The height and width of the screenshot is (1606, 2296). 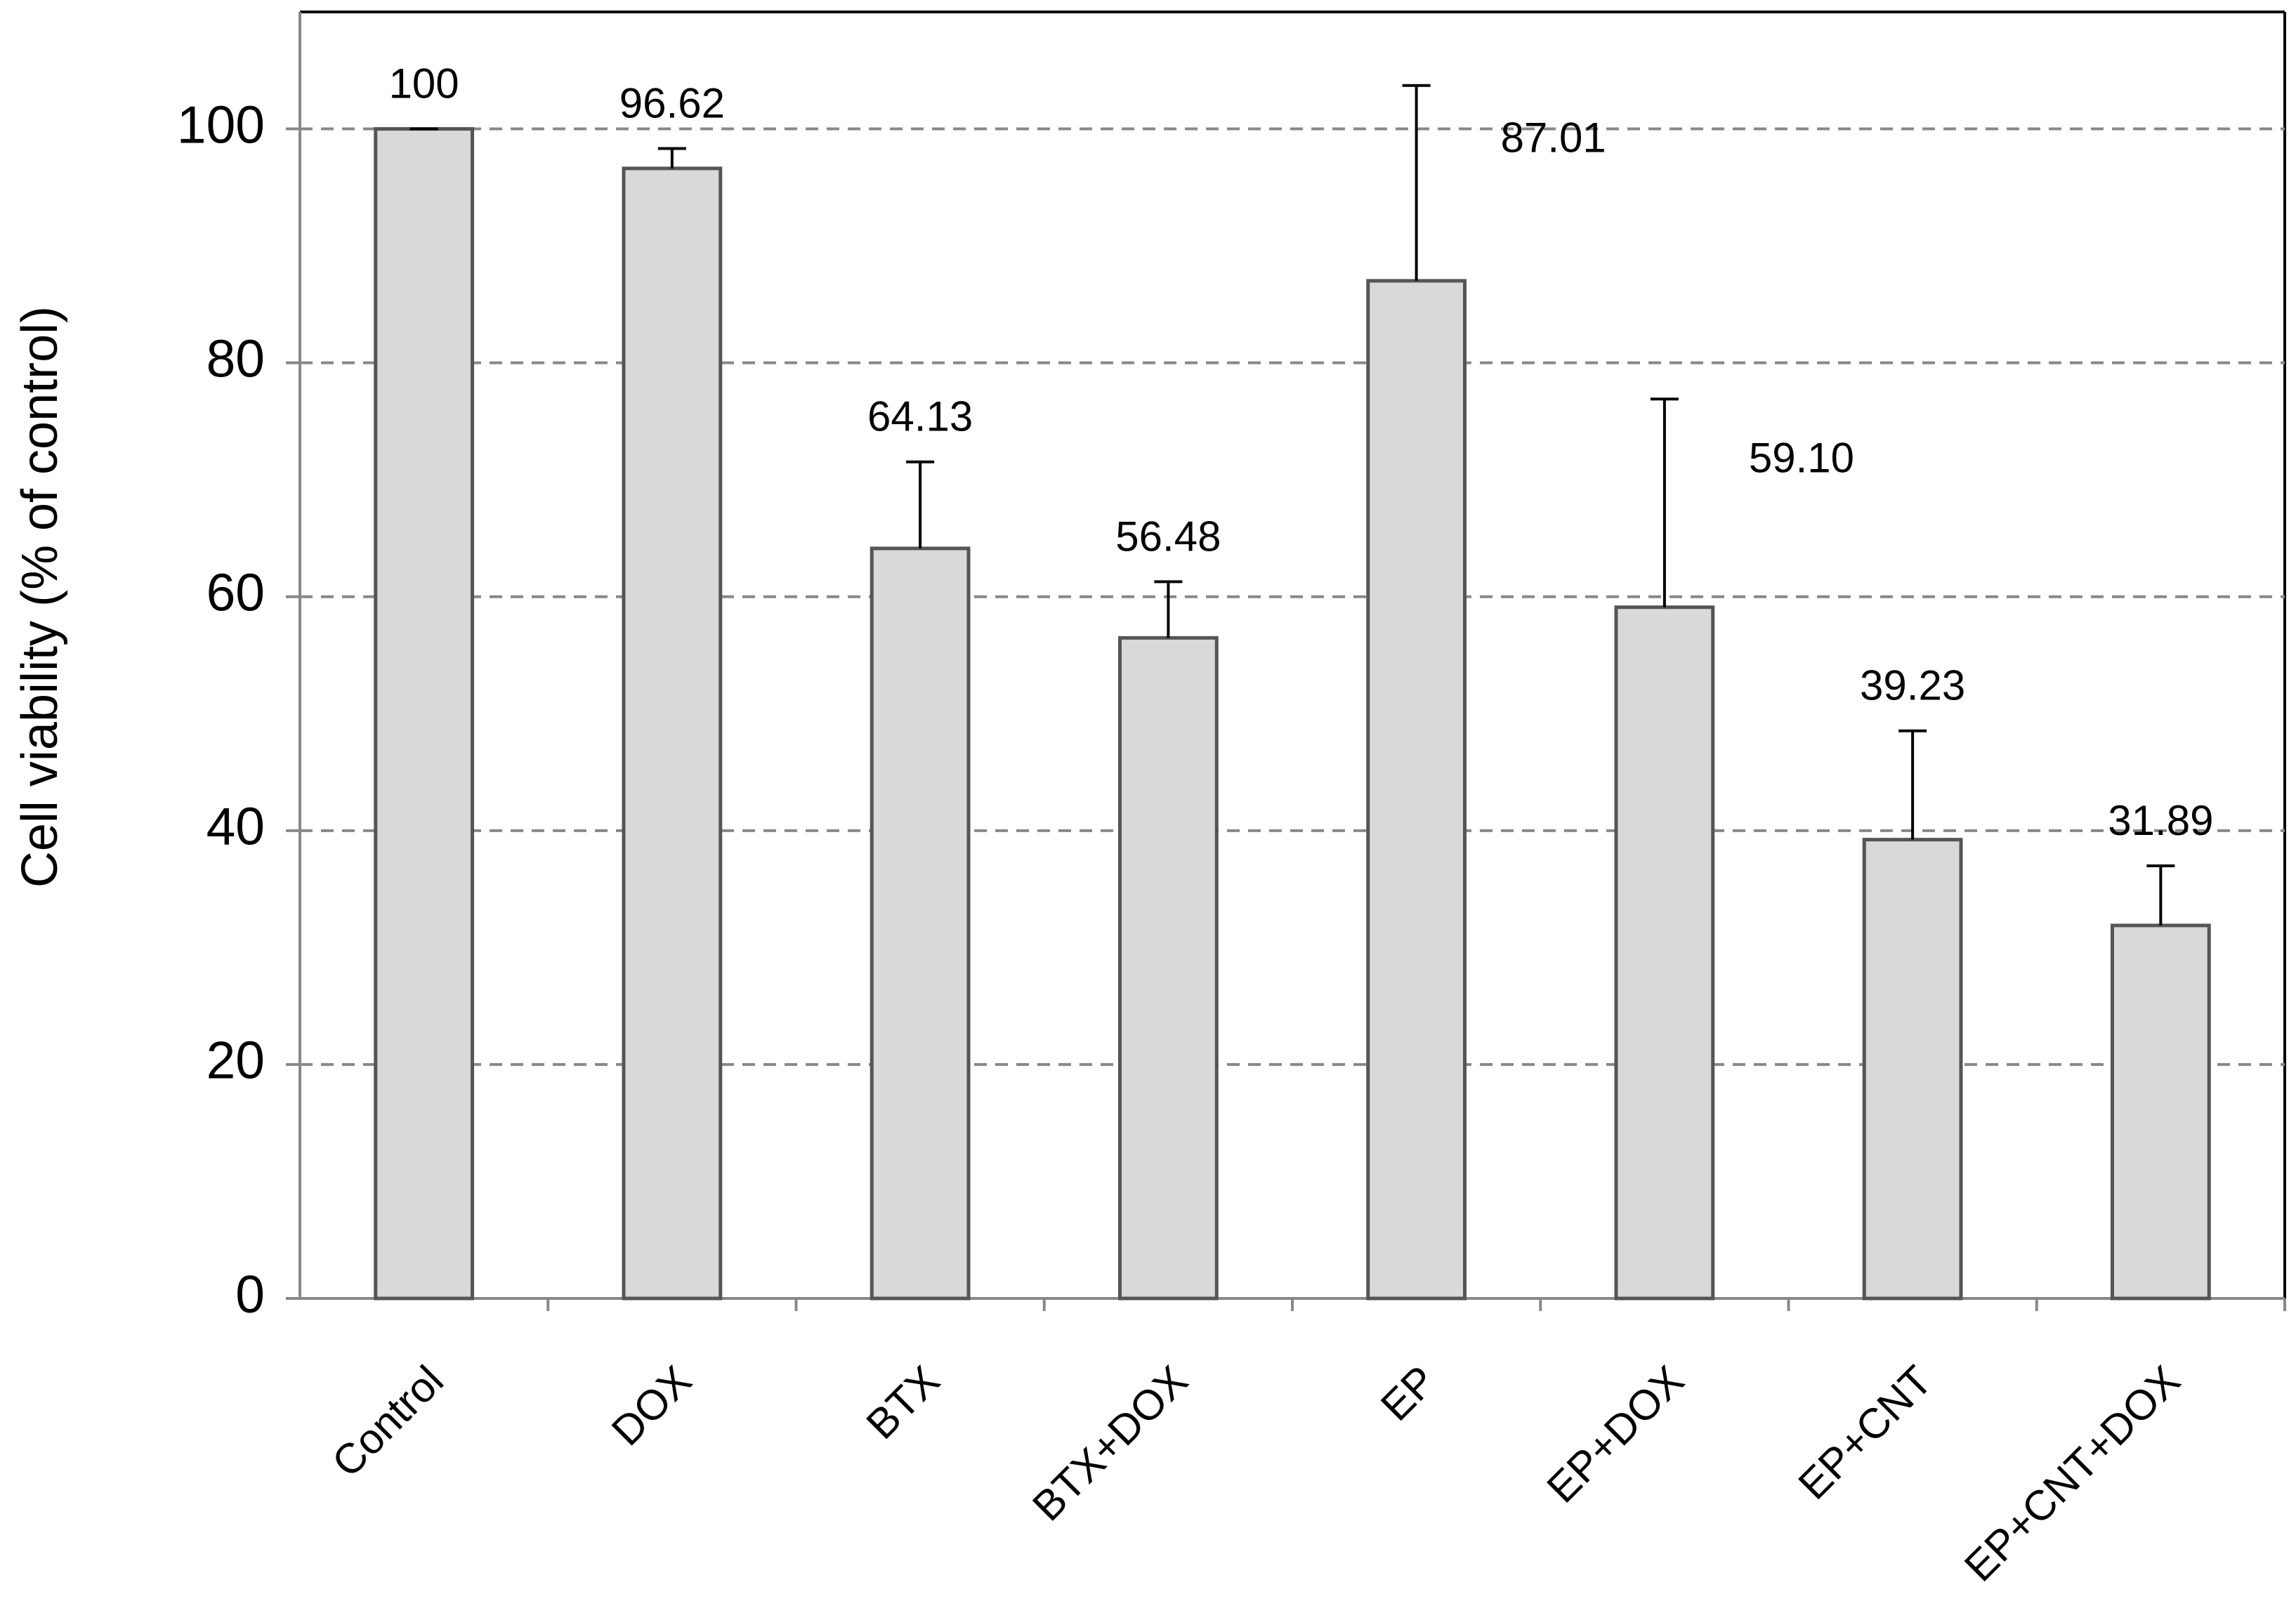 I want to click on y-tick-label: 0, so click(x=250, y=1294).